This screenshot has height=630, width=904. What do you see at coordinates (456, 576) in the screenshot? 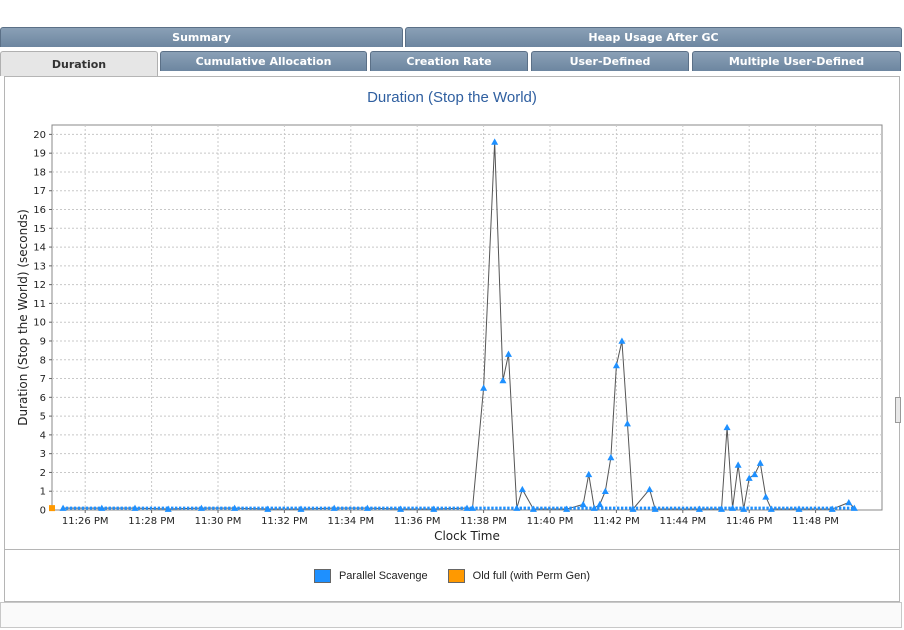
I see `legend-swatch-old-full` at bounding box center [456, 576].